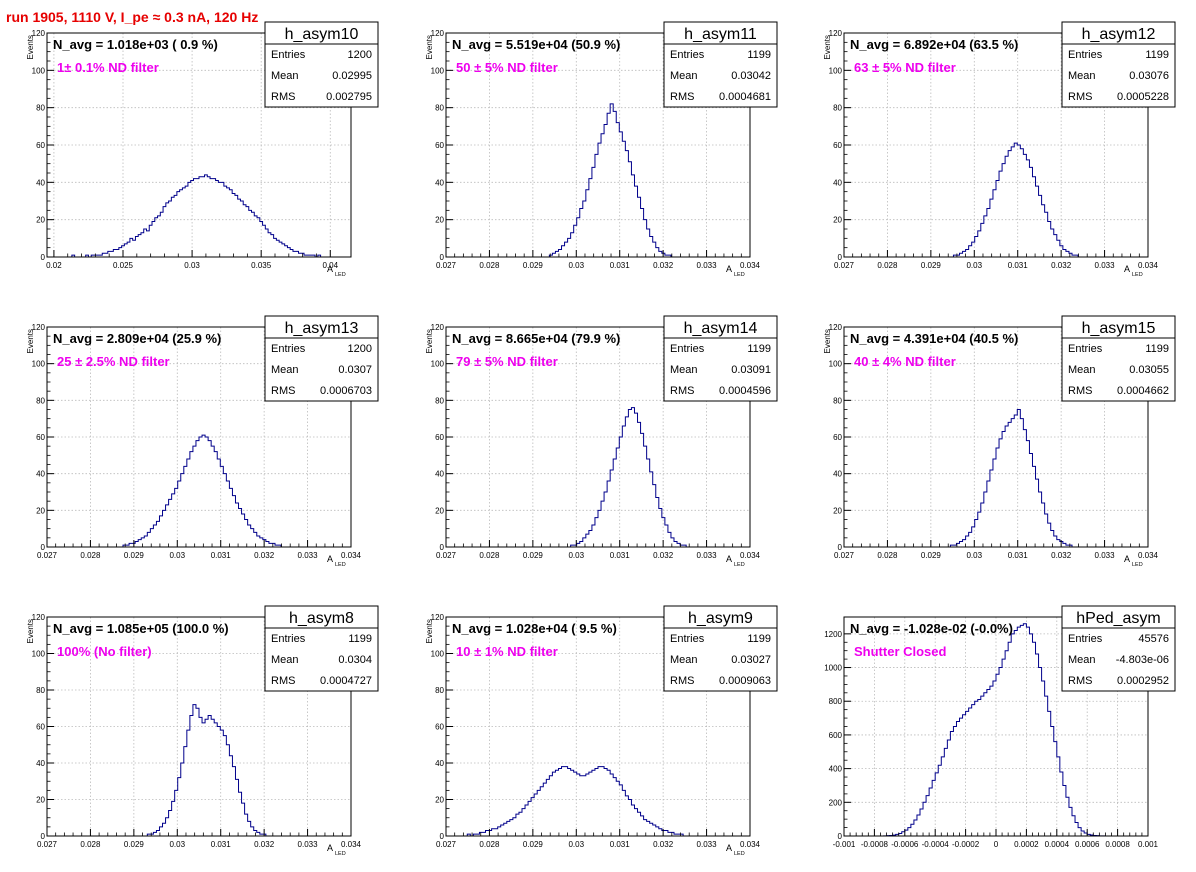  I want to click on stats-mean-value: 0.03027, so click(751, 660).